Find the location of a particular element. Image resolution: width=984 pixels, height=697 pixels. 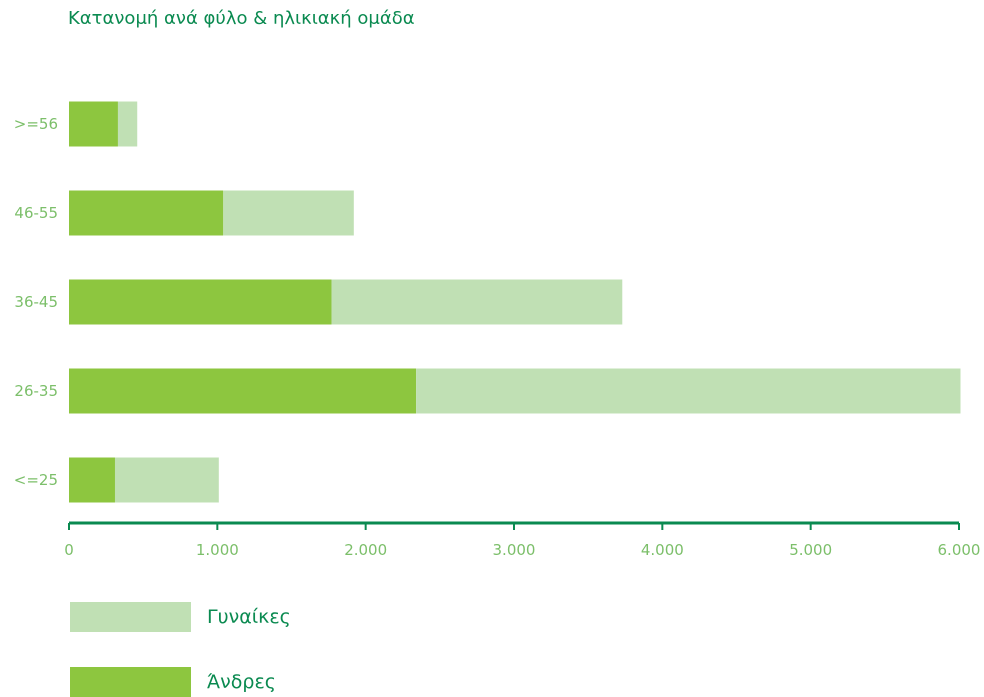

x-tick-label-4: 4.000 is located at coordinates (662, 550).